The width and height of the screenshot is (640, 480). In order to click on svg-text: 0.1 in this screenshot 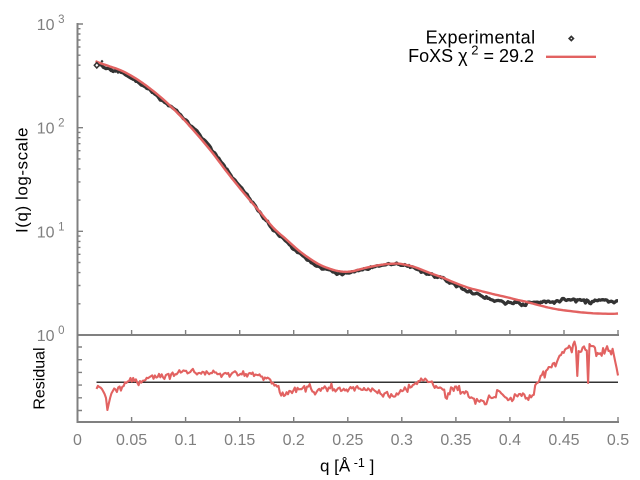, I will do `click(185, 440)`.